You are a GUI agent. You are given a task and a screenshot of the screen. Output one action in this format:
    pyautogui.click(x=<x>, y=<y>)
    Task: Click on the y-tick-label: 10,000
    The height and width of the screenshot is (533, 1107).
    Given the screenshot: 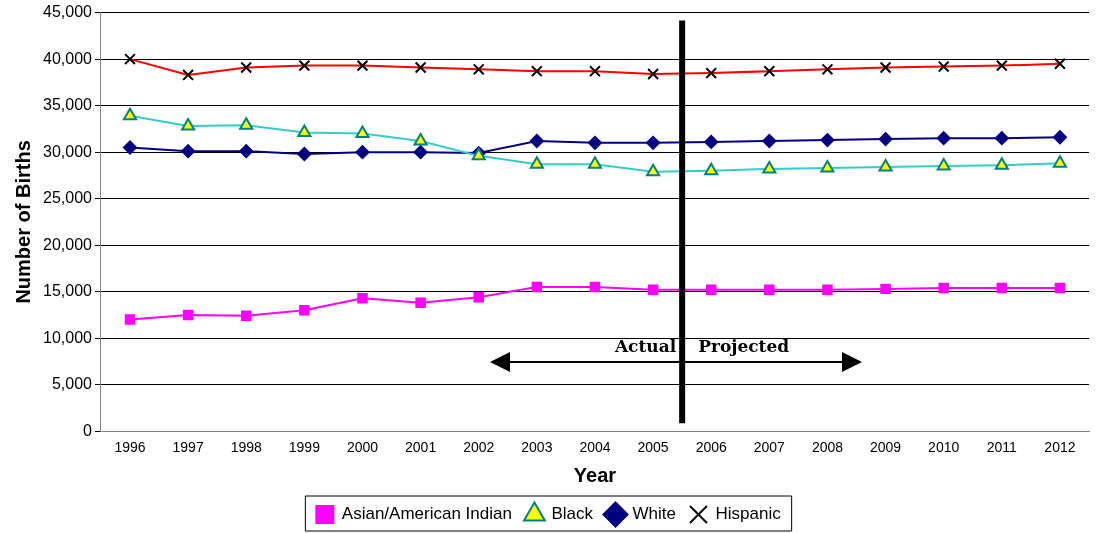 What is the action you would take?
    pyautogui.click(x=68, y=337)
    